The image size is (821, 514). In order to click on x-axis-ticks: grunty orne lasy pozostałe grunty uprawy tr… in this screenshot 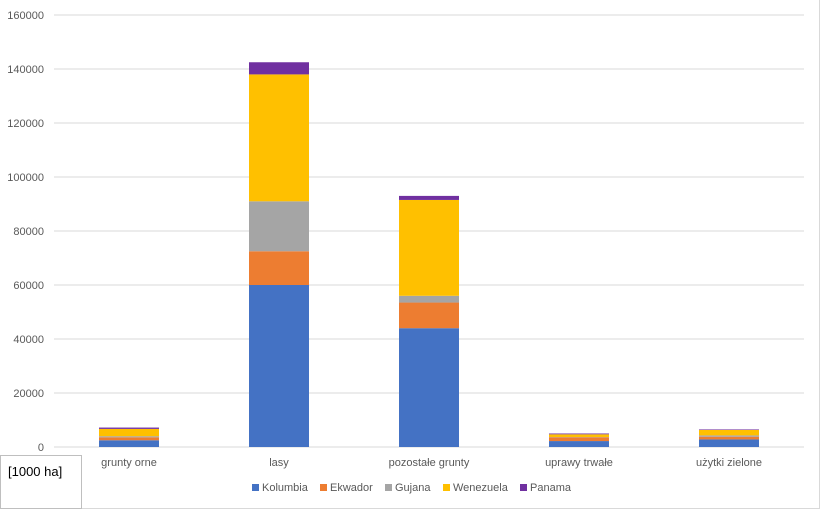, I will do `click(431, 463)`.